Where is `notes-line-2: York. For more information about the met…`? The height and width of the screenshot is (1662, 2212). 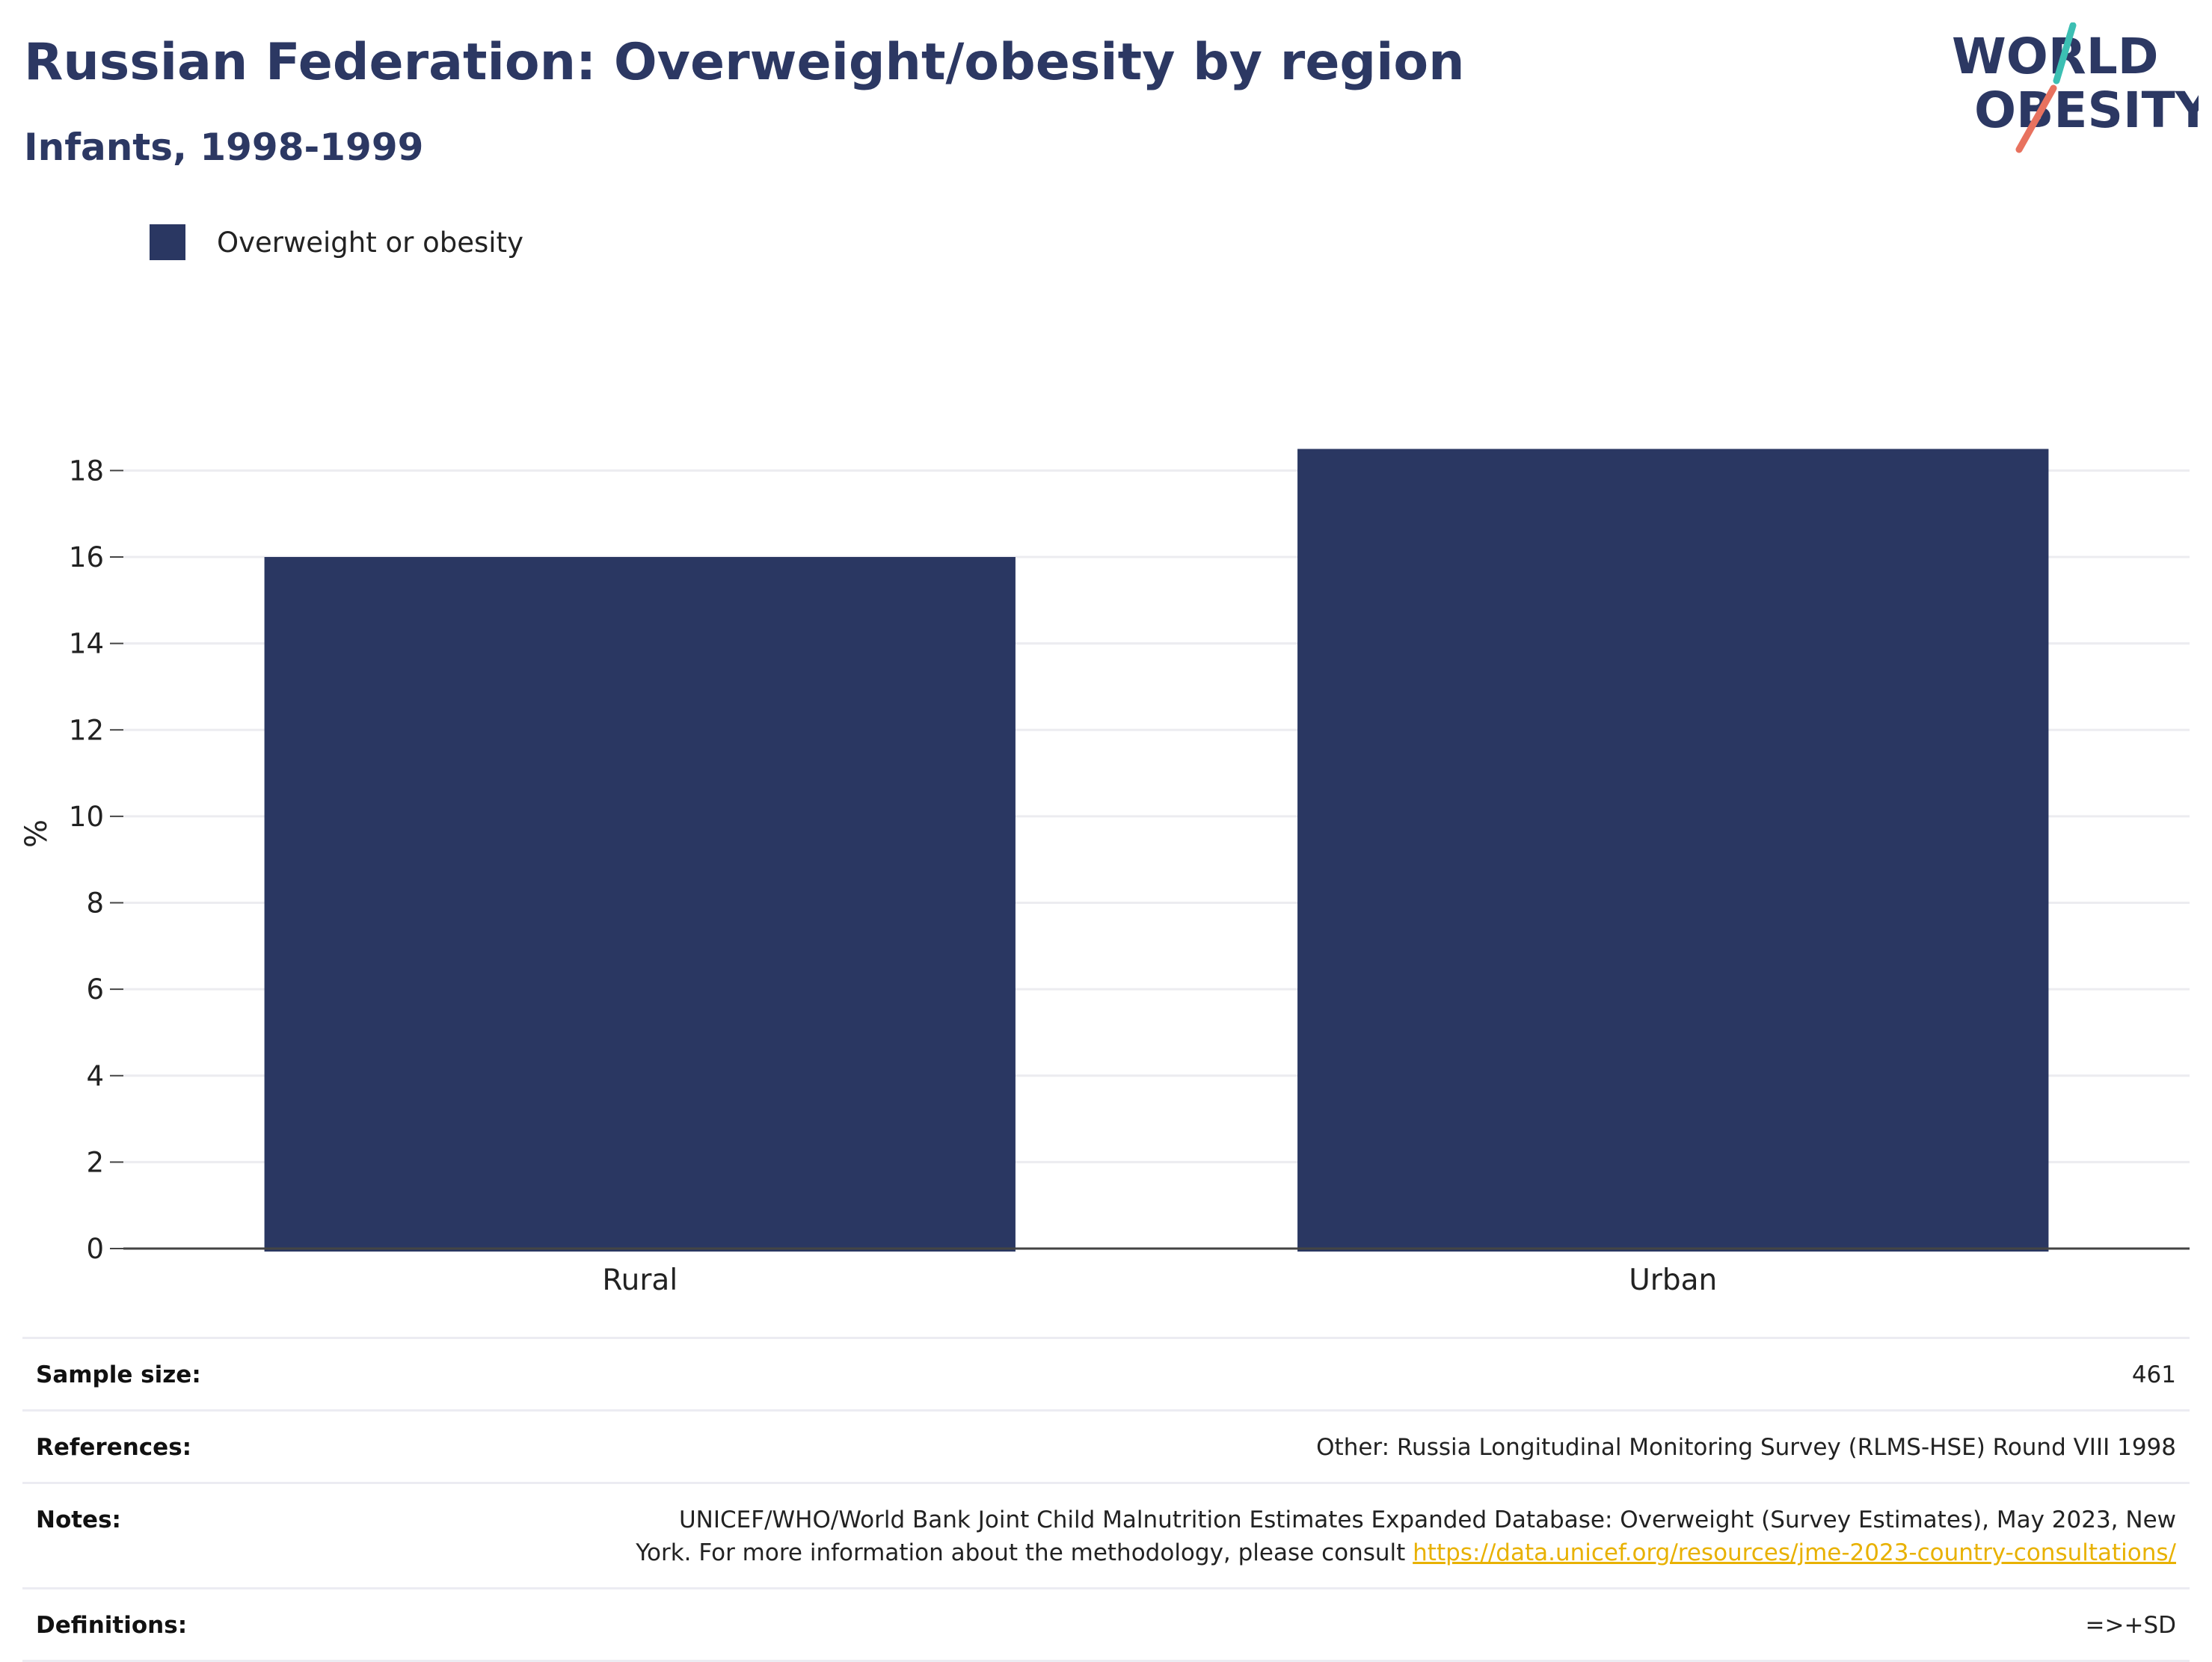
notes-line-2: York. For more information about the met… is located at coordinates (1024, 1552).